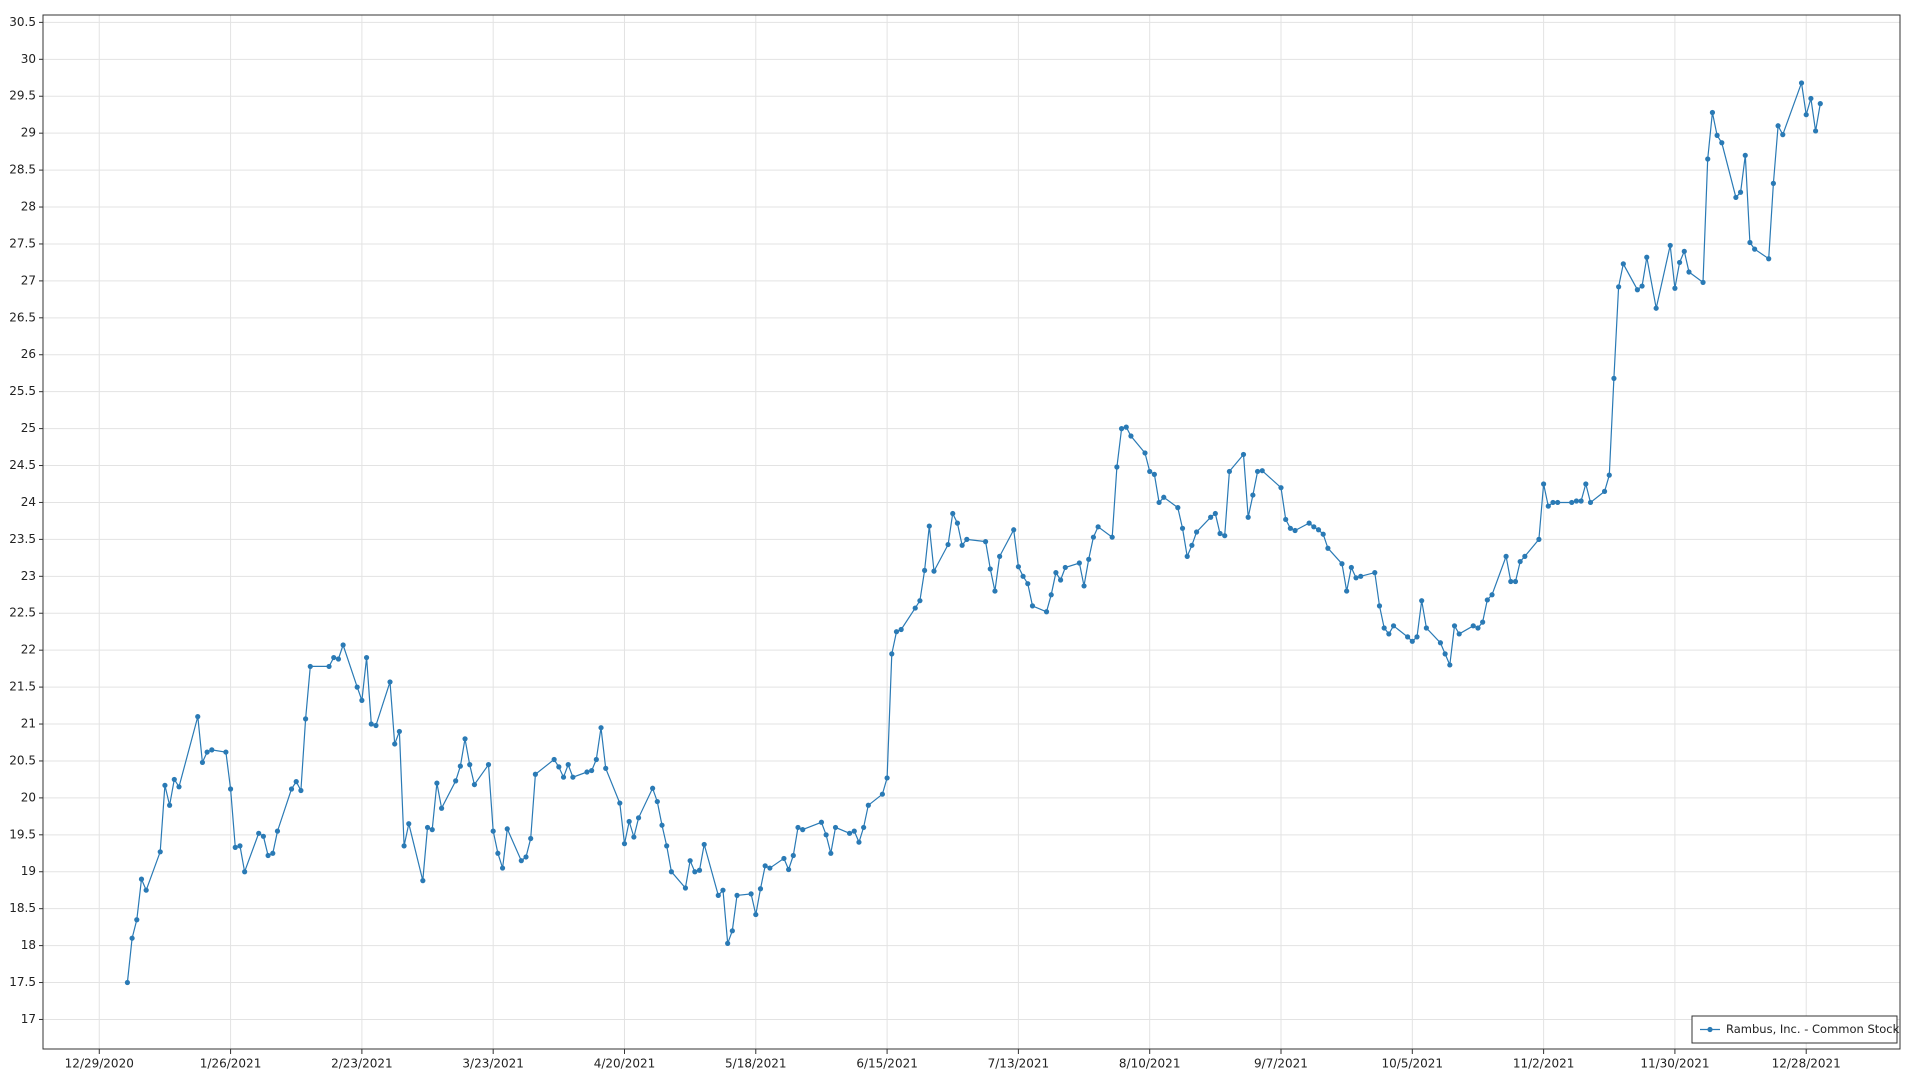 The width and height of the screenshot is (1920, 1080). Describe the element at coordinates (28, 59) in the screenshot. I see `y-tick-label: 30` at that location.